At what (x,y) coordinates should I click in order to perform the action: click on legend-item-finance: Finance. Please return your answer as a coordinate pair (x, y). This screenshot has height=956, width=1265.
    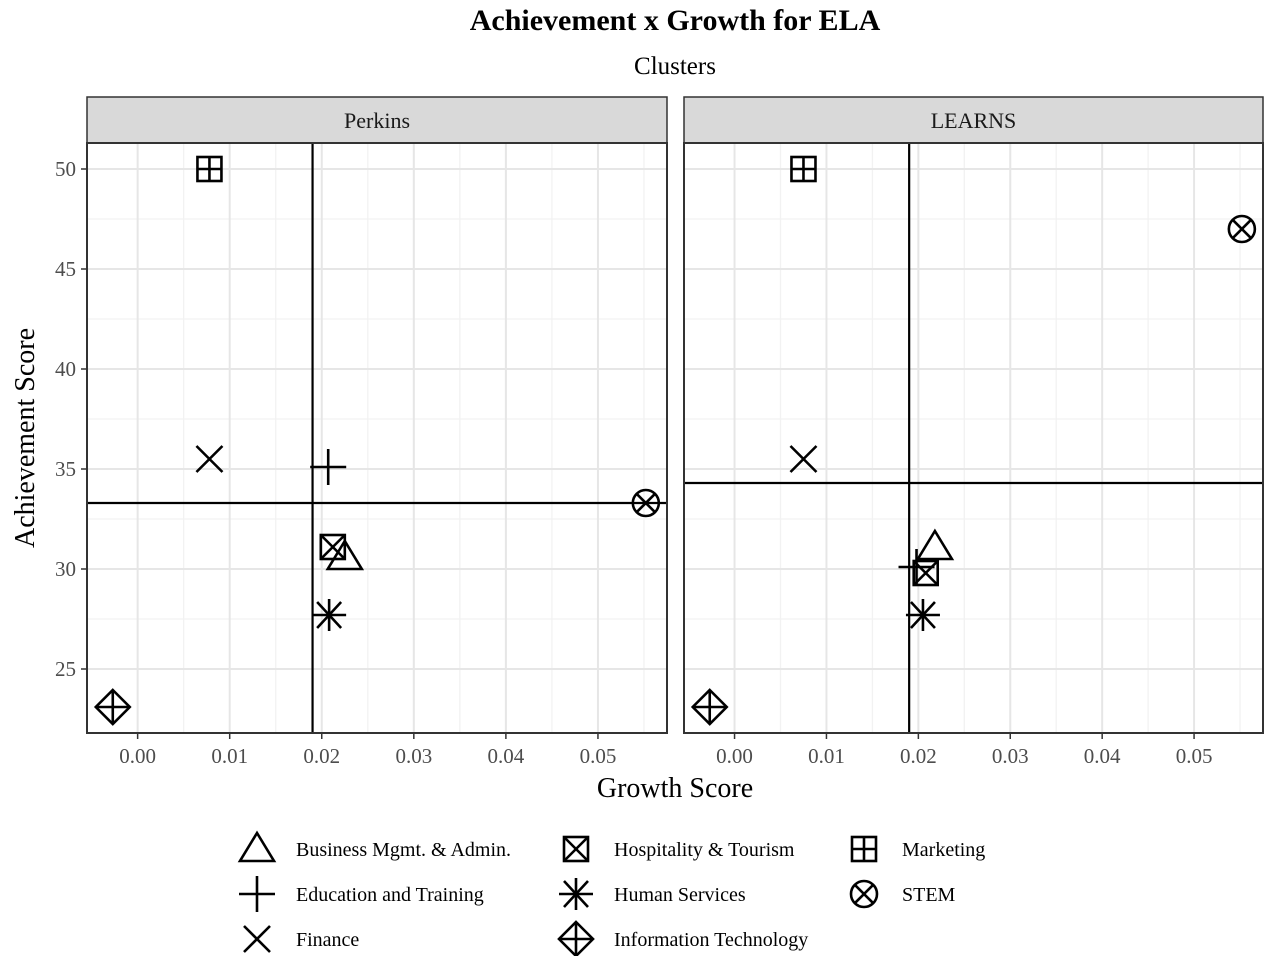
    Looking at the image, I should click on (301, 939).